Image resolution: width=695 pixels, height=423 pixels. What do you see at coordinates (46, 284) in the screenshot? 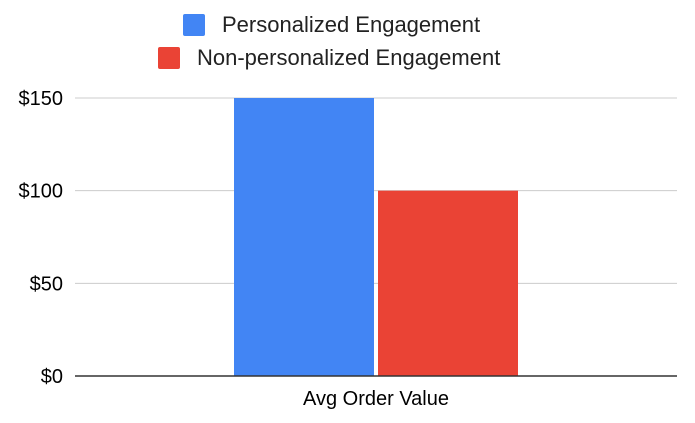
I see `y-tick-label: $50` at bounding box center [46, 284].